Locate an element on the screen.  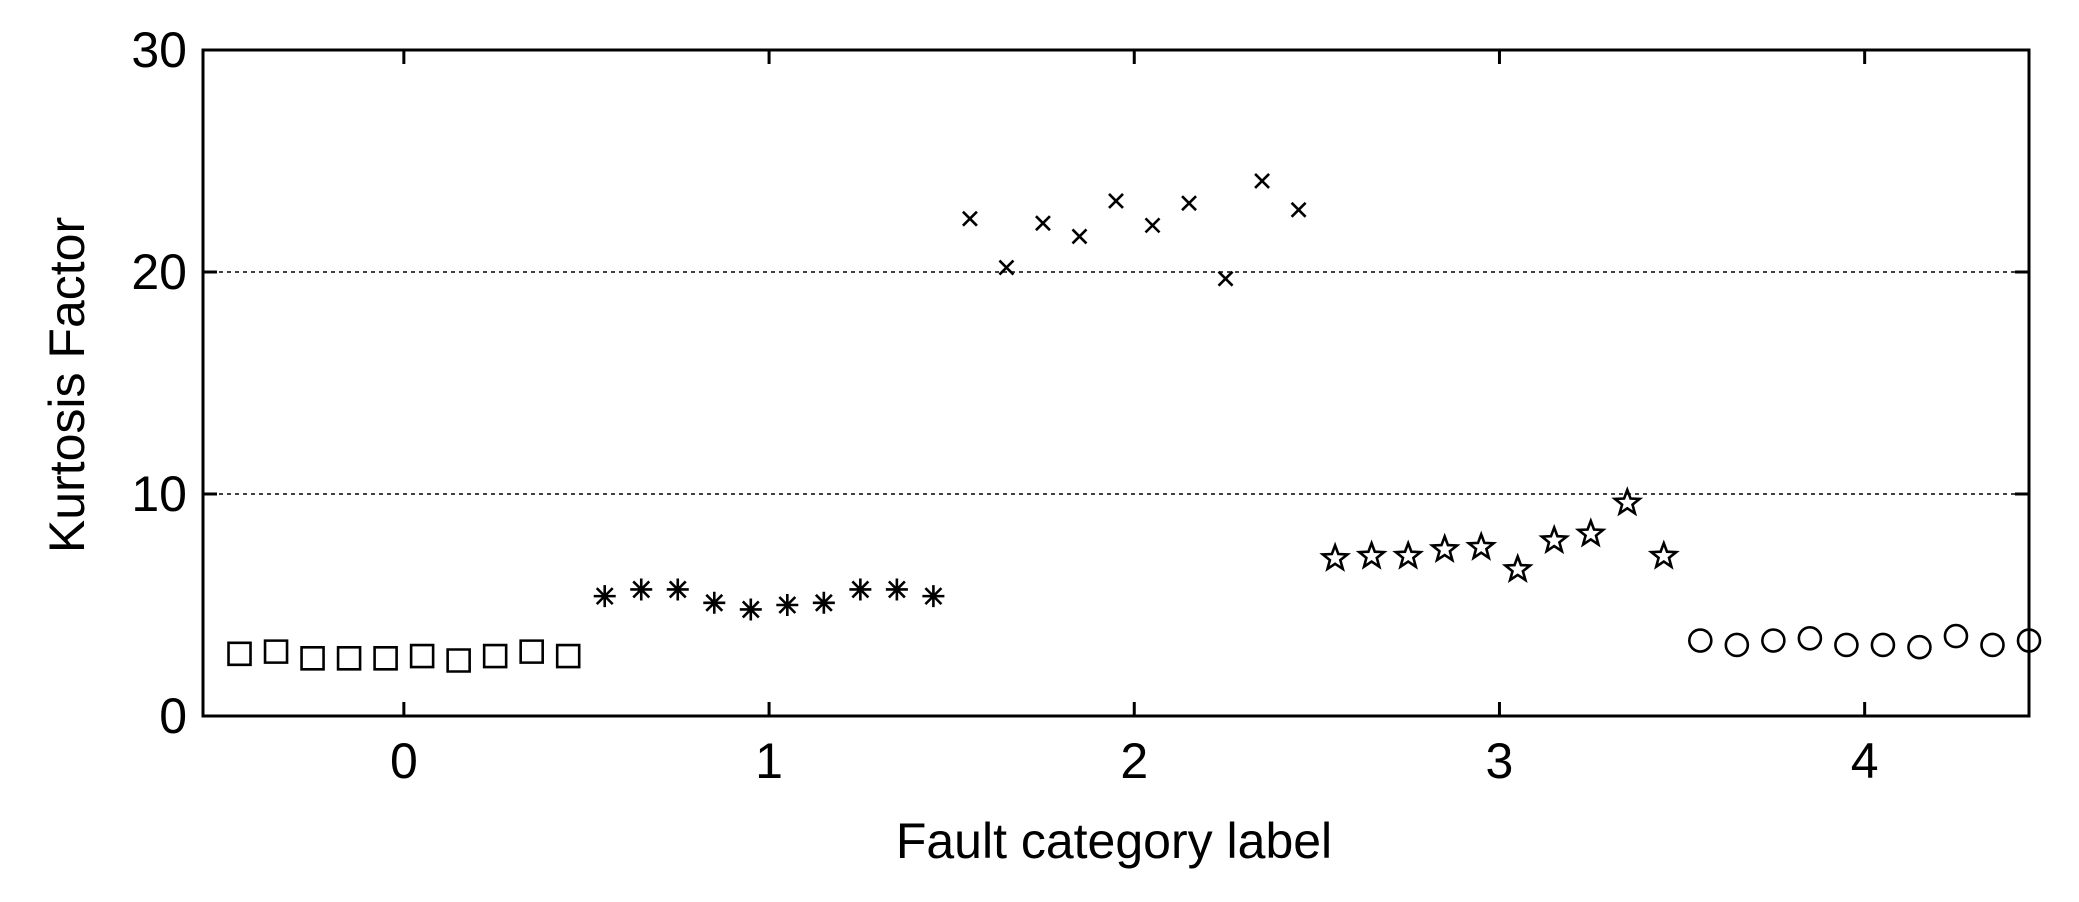
x-axis-label: Fault category label is located at coordinates (1114, 841).